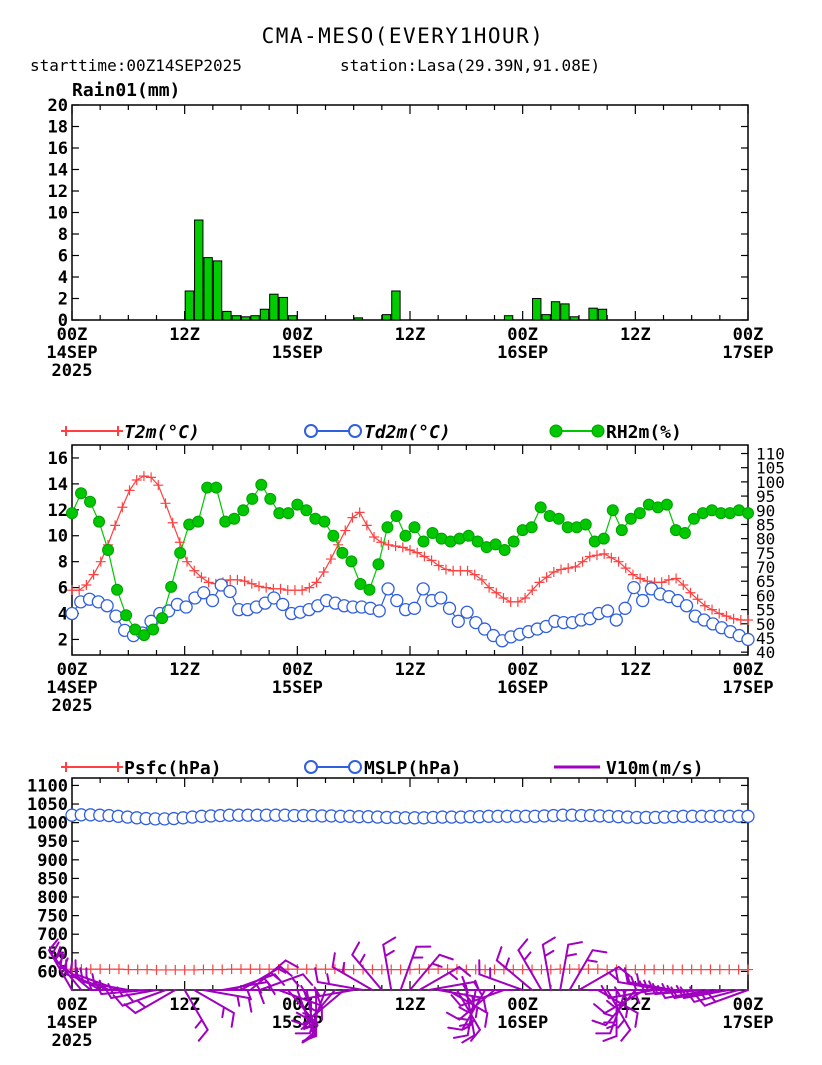  I want to click on legend-td2m-label: Td2m(°C), so click(407, 432).